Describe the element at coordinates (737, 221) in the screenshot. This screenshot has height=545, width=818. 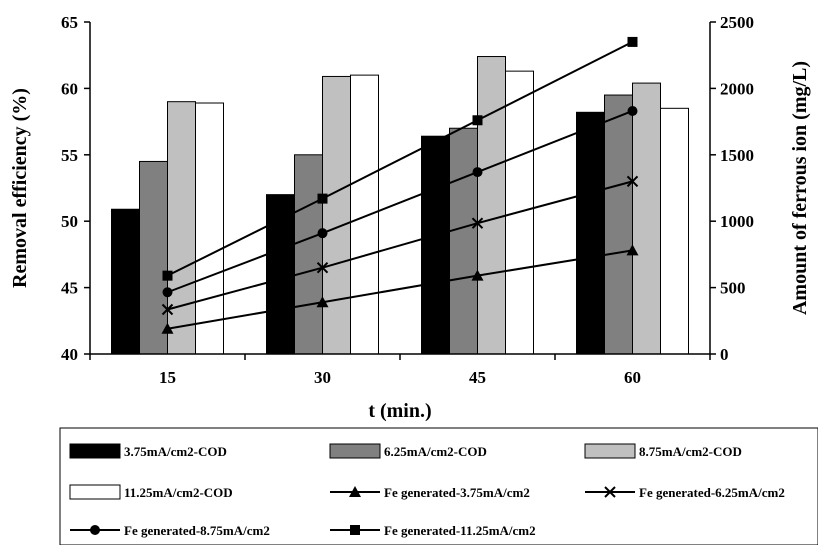
I see `y2-tick-label: 1000` at that location.